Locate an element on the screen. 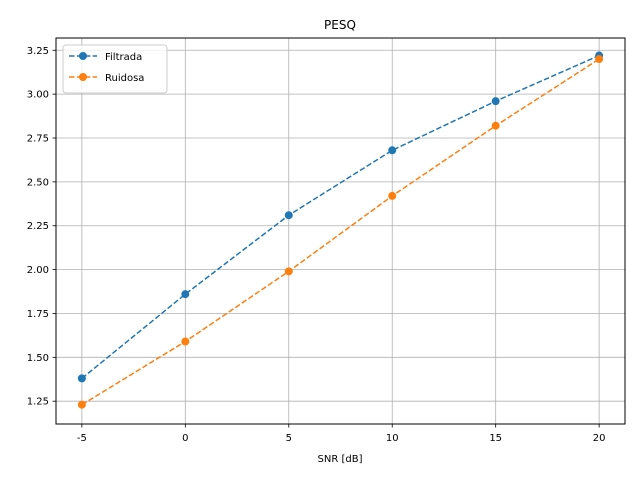 The width and height of the screenshot is (640, 480). y-axis-ticks: 1.25 1.50 1.75 2.00 2.25 2.50 2.75 3.00 3.25 is located at coordinates (41, 227).